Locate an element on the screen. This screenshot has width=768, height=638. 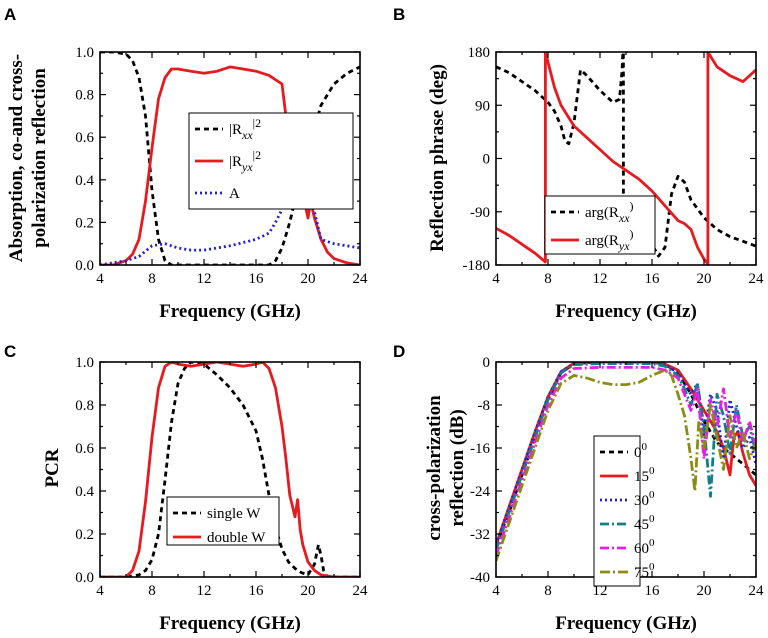
x-tick-label-B: 24 is located at coordinates (757, 279).